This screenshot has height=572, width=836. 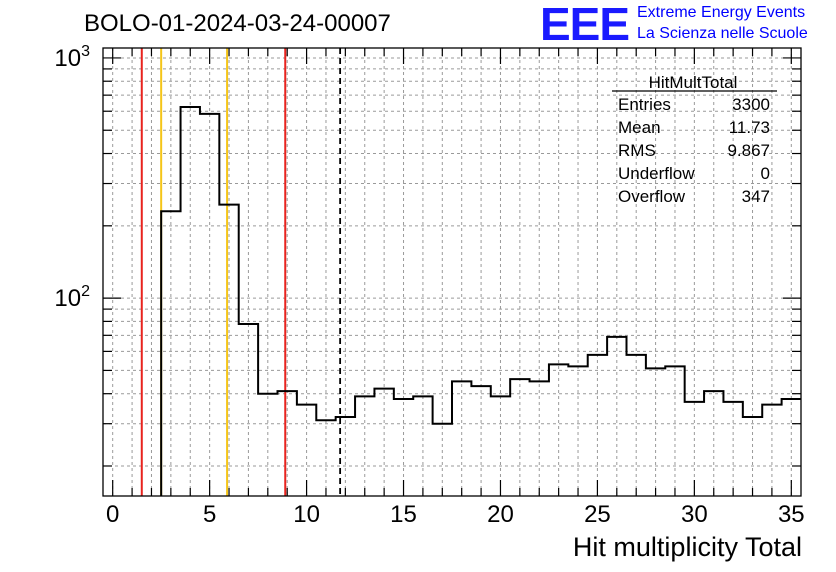 What do you see at coordinates (585, 25) in the screenshot?
I see `logo-mark: EEE` at bounding box center [585, 25].